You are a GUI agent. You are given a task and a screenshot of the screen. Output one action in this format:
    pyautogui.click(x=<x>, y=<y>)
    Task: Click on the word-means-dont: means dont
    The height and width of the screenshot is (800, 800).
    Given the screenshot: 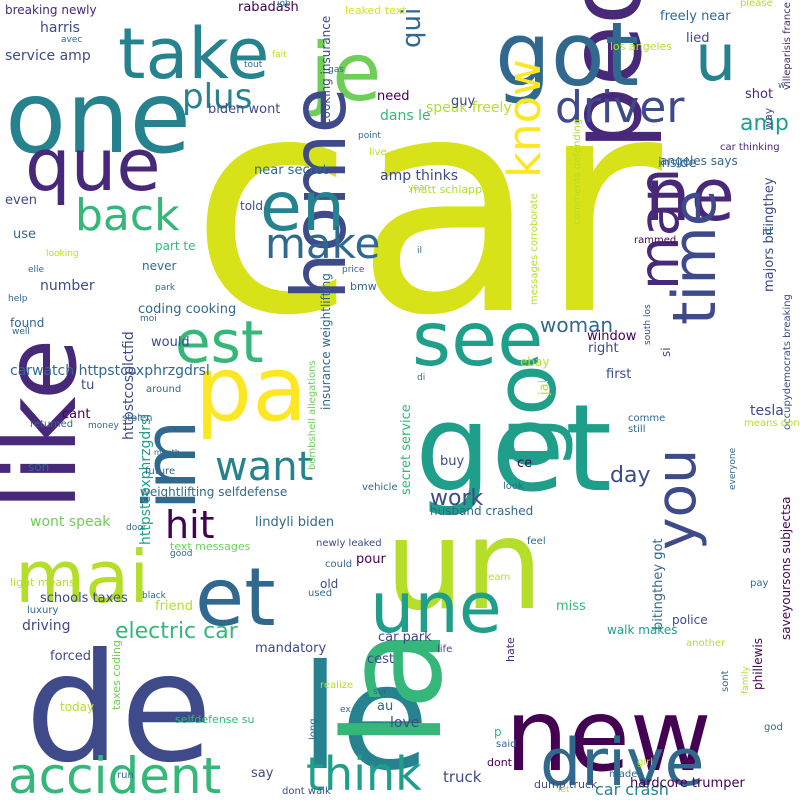 What is the action you would take?
    pyautogui.click(x=772, y=423)
    